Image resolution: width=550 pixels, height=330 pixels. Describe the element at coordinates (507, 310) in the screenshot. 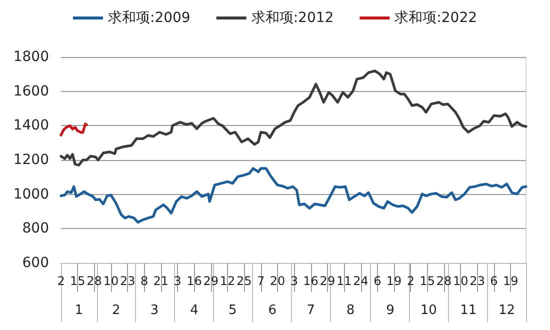

I see `x2-tick-label: 12` at that location.